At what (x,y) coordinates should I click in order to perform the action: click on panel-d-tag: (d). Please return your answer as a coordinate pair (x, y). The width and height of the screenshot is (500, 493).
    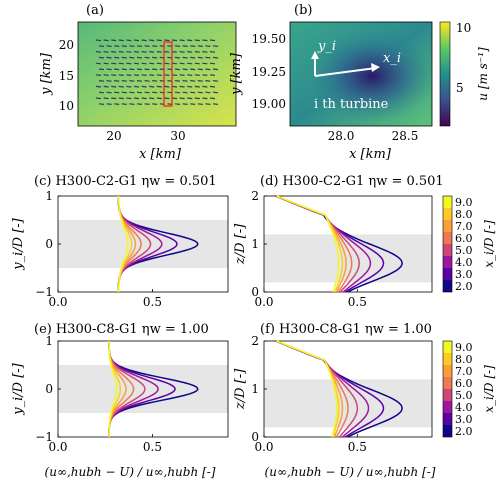
    Looking at the image, I should click on (269, 181).